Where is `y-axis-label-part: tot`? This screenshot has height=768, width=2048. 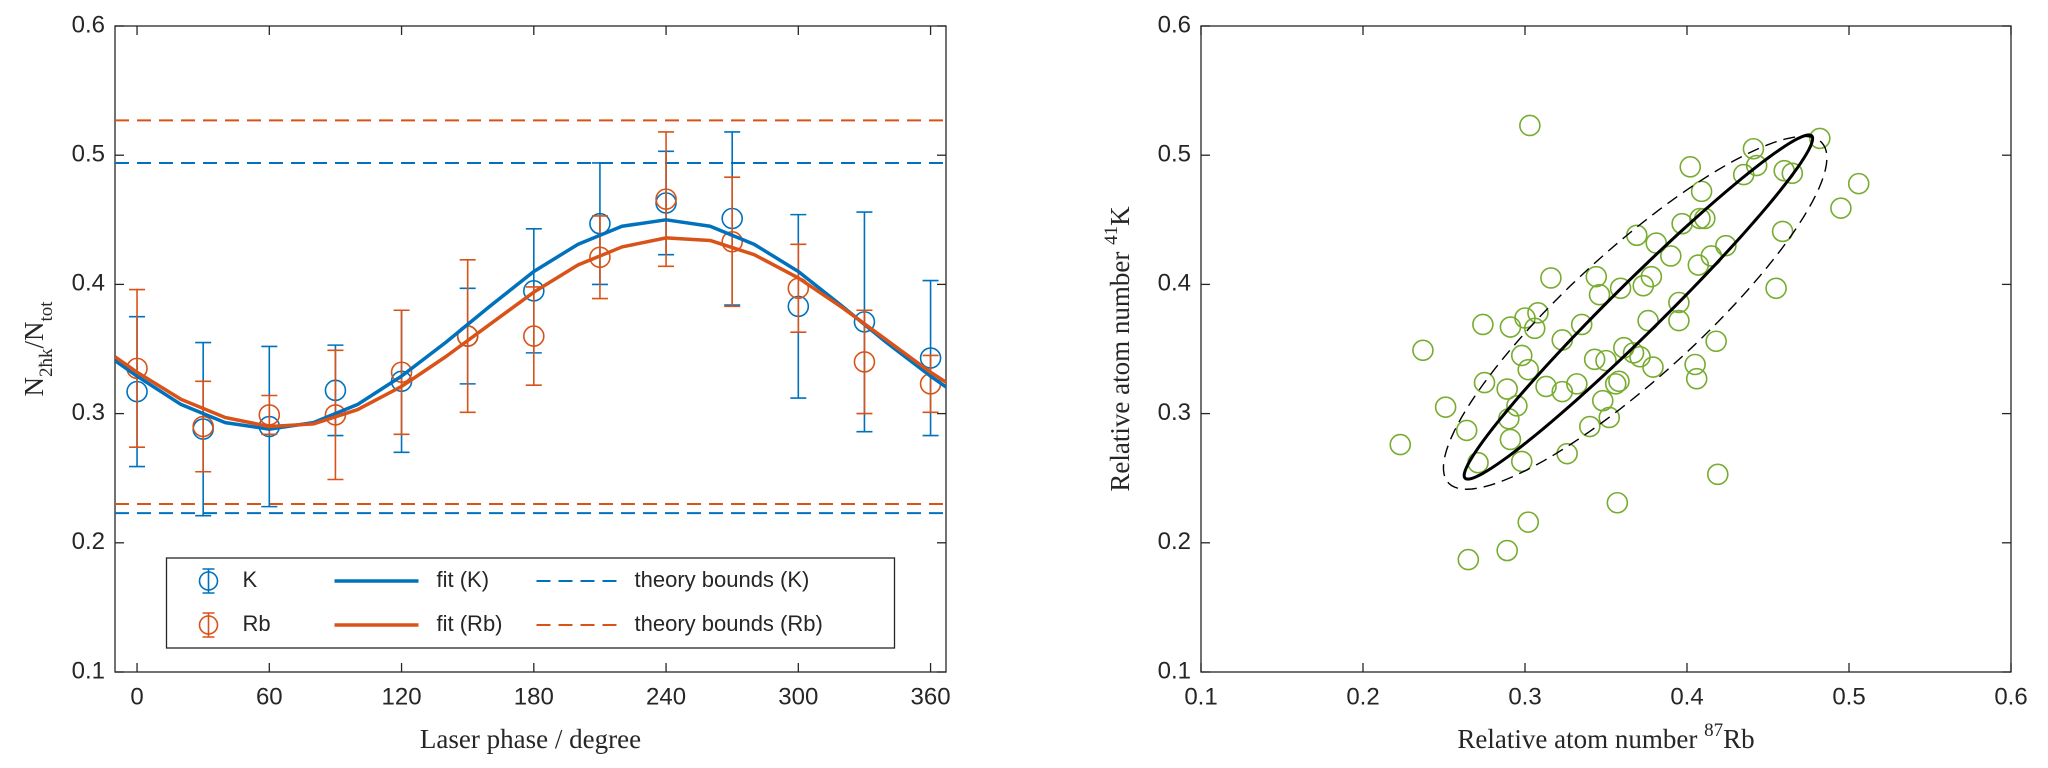 y-axis-label-part: tot is located at coordinates (46, 311).